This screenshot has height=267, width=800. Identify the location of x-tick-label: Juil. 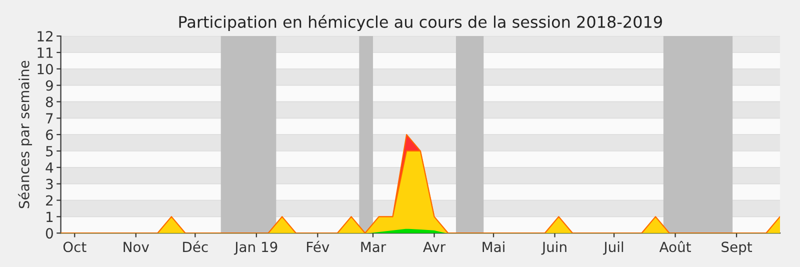
(613, 248).